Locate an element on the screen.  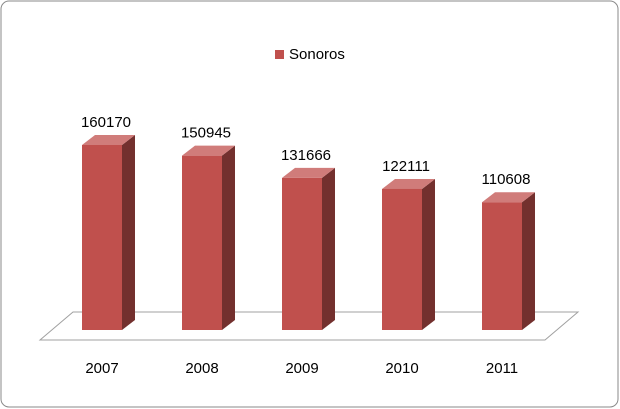
x-tick-label: 2008 is located at coordinates (201, 368).